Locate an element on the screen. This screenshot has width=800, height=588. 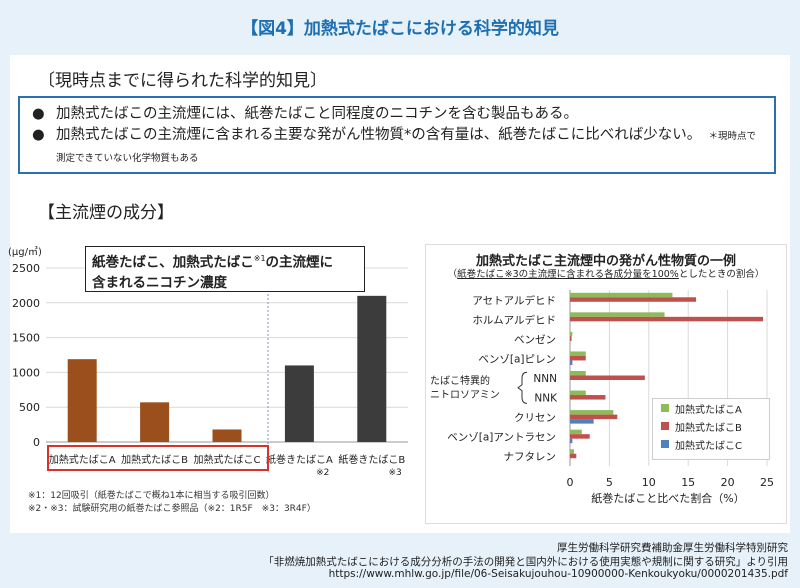
left-footnote-2: ※2・※3：試験研究用の紙巻たばこ参照品（※2：1R5F ※3：3R4F） is located at coordinates (172, 509).